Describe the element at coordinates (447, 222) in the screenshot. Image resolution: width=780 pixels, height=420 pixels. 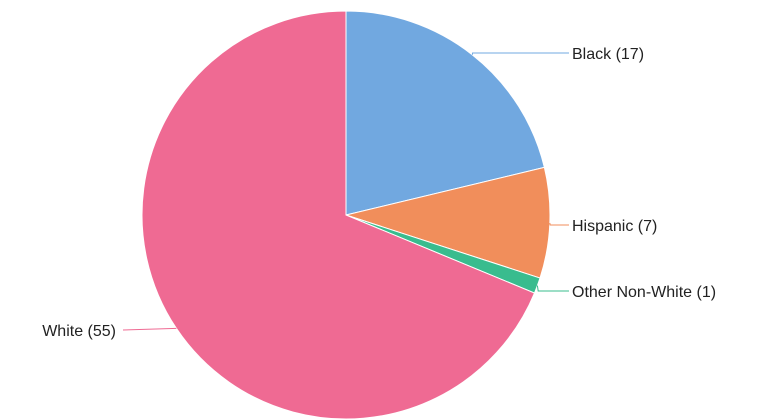
I see `pie-slice-hispanic` at that location.